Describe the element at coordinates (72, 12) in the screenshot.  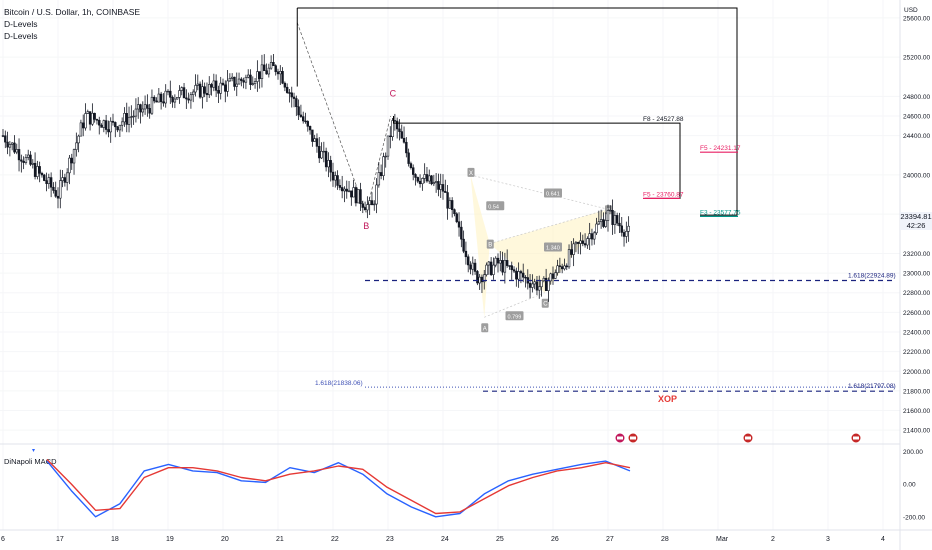
I see `symbol-title: Bitcoin / U.S. Dollar, 1h, COINBASE` at that location.